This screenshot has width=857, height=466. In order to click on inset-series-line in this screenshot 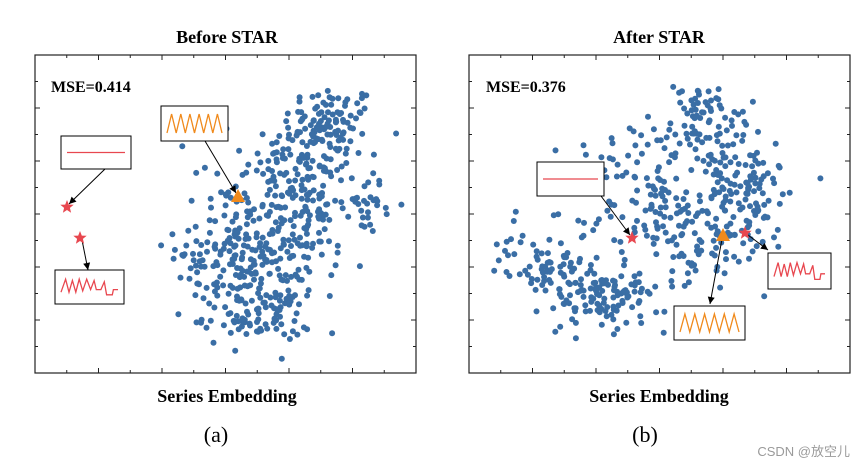, I will do `click(194, 123)`.